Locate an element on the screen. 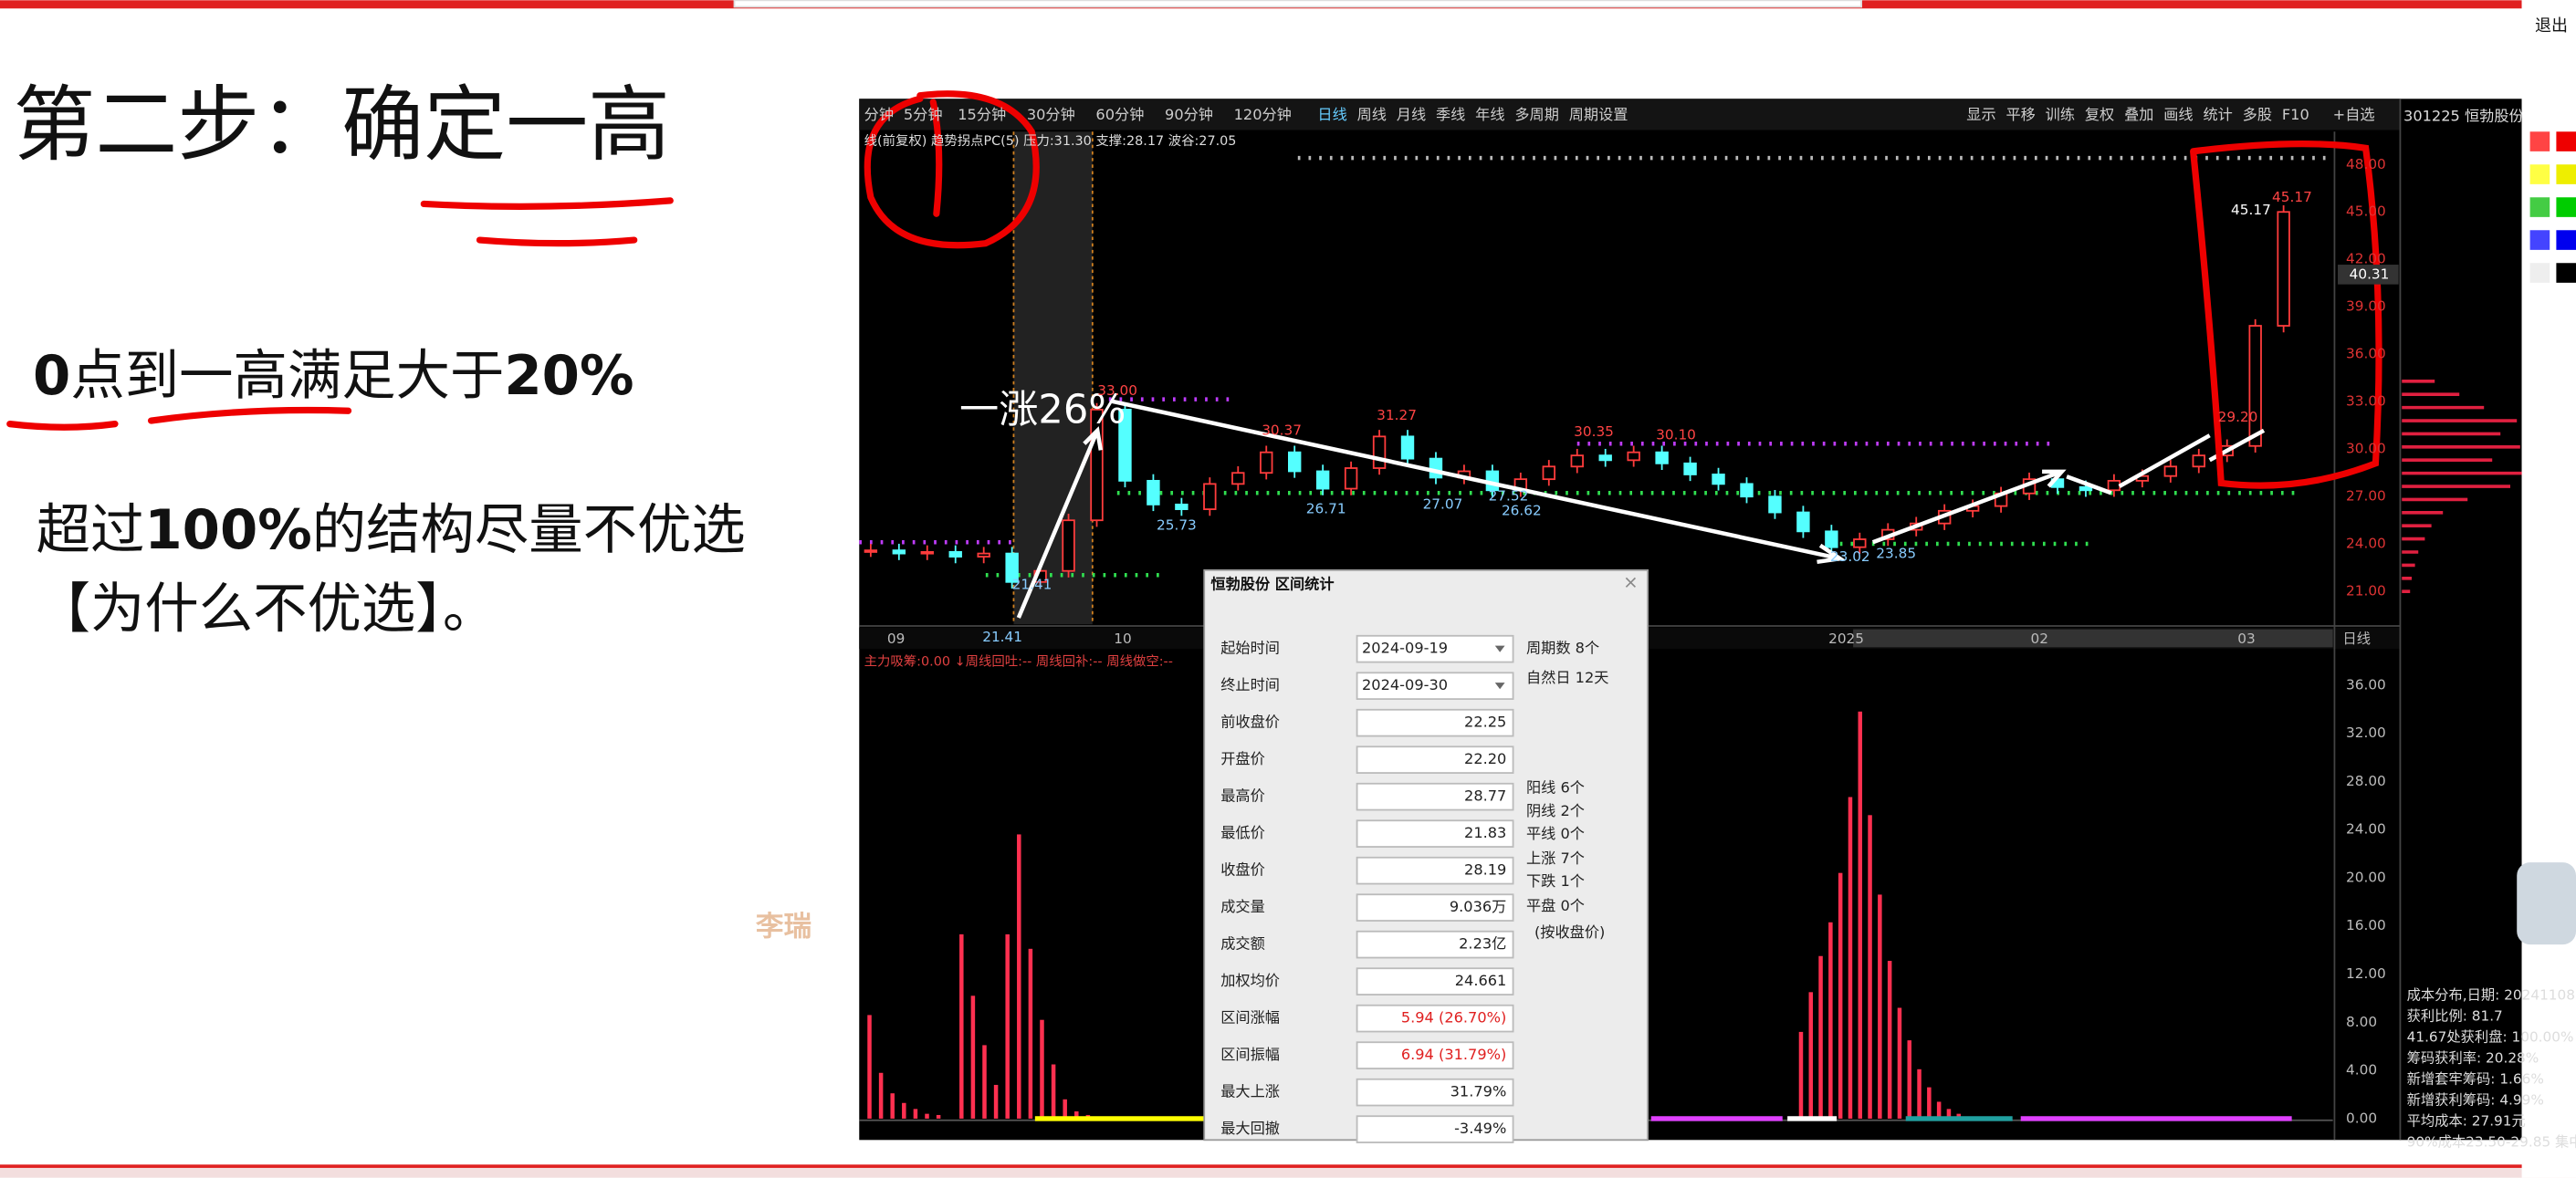 The image size is (2576, 1178). tool-tab: 训练 is located at coordinates (2061, 114).